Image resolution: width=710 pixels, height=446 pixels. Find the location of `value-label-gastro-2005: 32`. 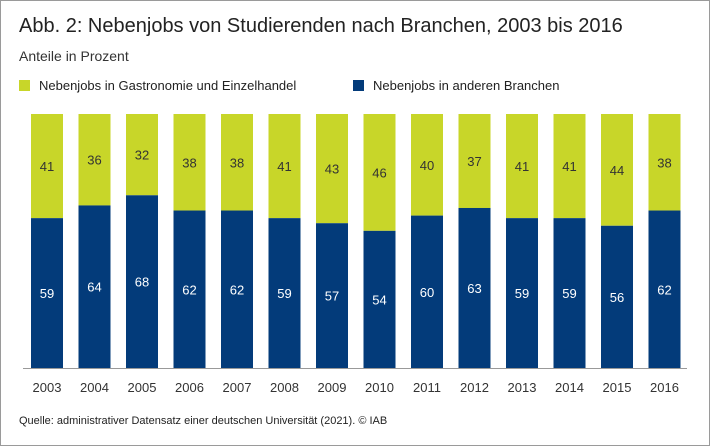

value-label-gastro-2005: 32 is located at coordinates (142, 155).